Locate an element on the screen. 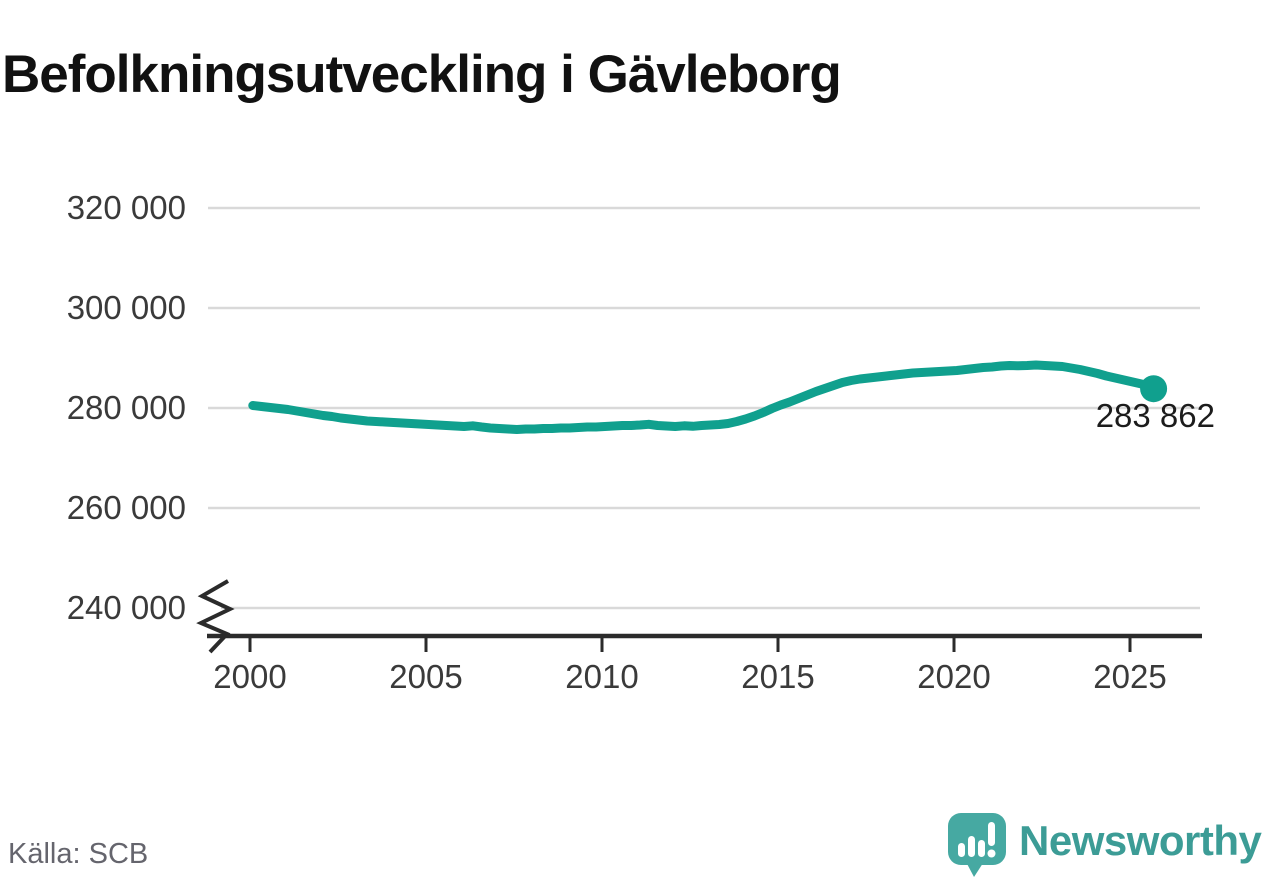 Image resolution: width=1262 pixels, height=879 pixels. end-point-marker is located at coordinates (1154, 389).